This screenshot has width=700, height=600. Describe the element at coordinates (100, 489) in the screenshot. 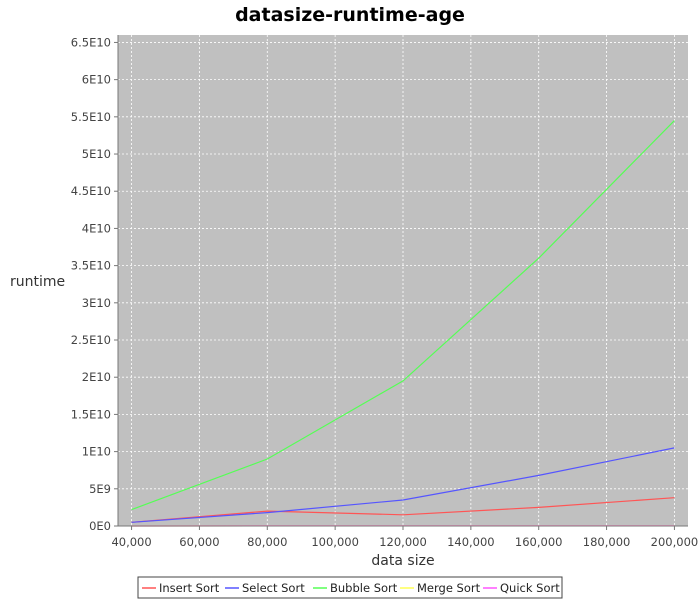

I see `y-tick-label: 5E9` at that location.